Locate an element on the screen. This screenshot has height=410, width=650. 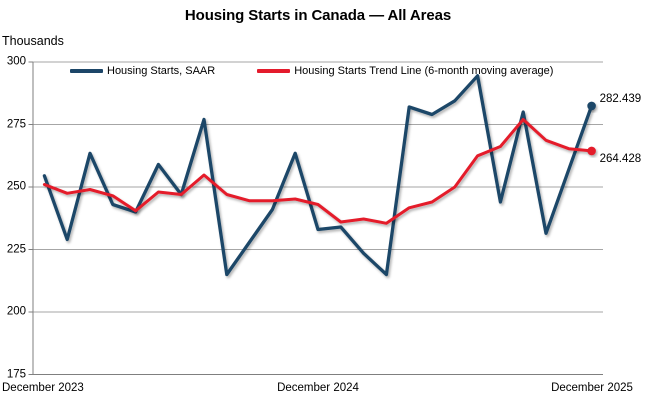
legend-item-saar: Housing Starts, SAAR is located at coordinates (142, 71).